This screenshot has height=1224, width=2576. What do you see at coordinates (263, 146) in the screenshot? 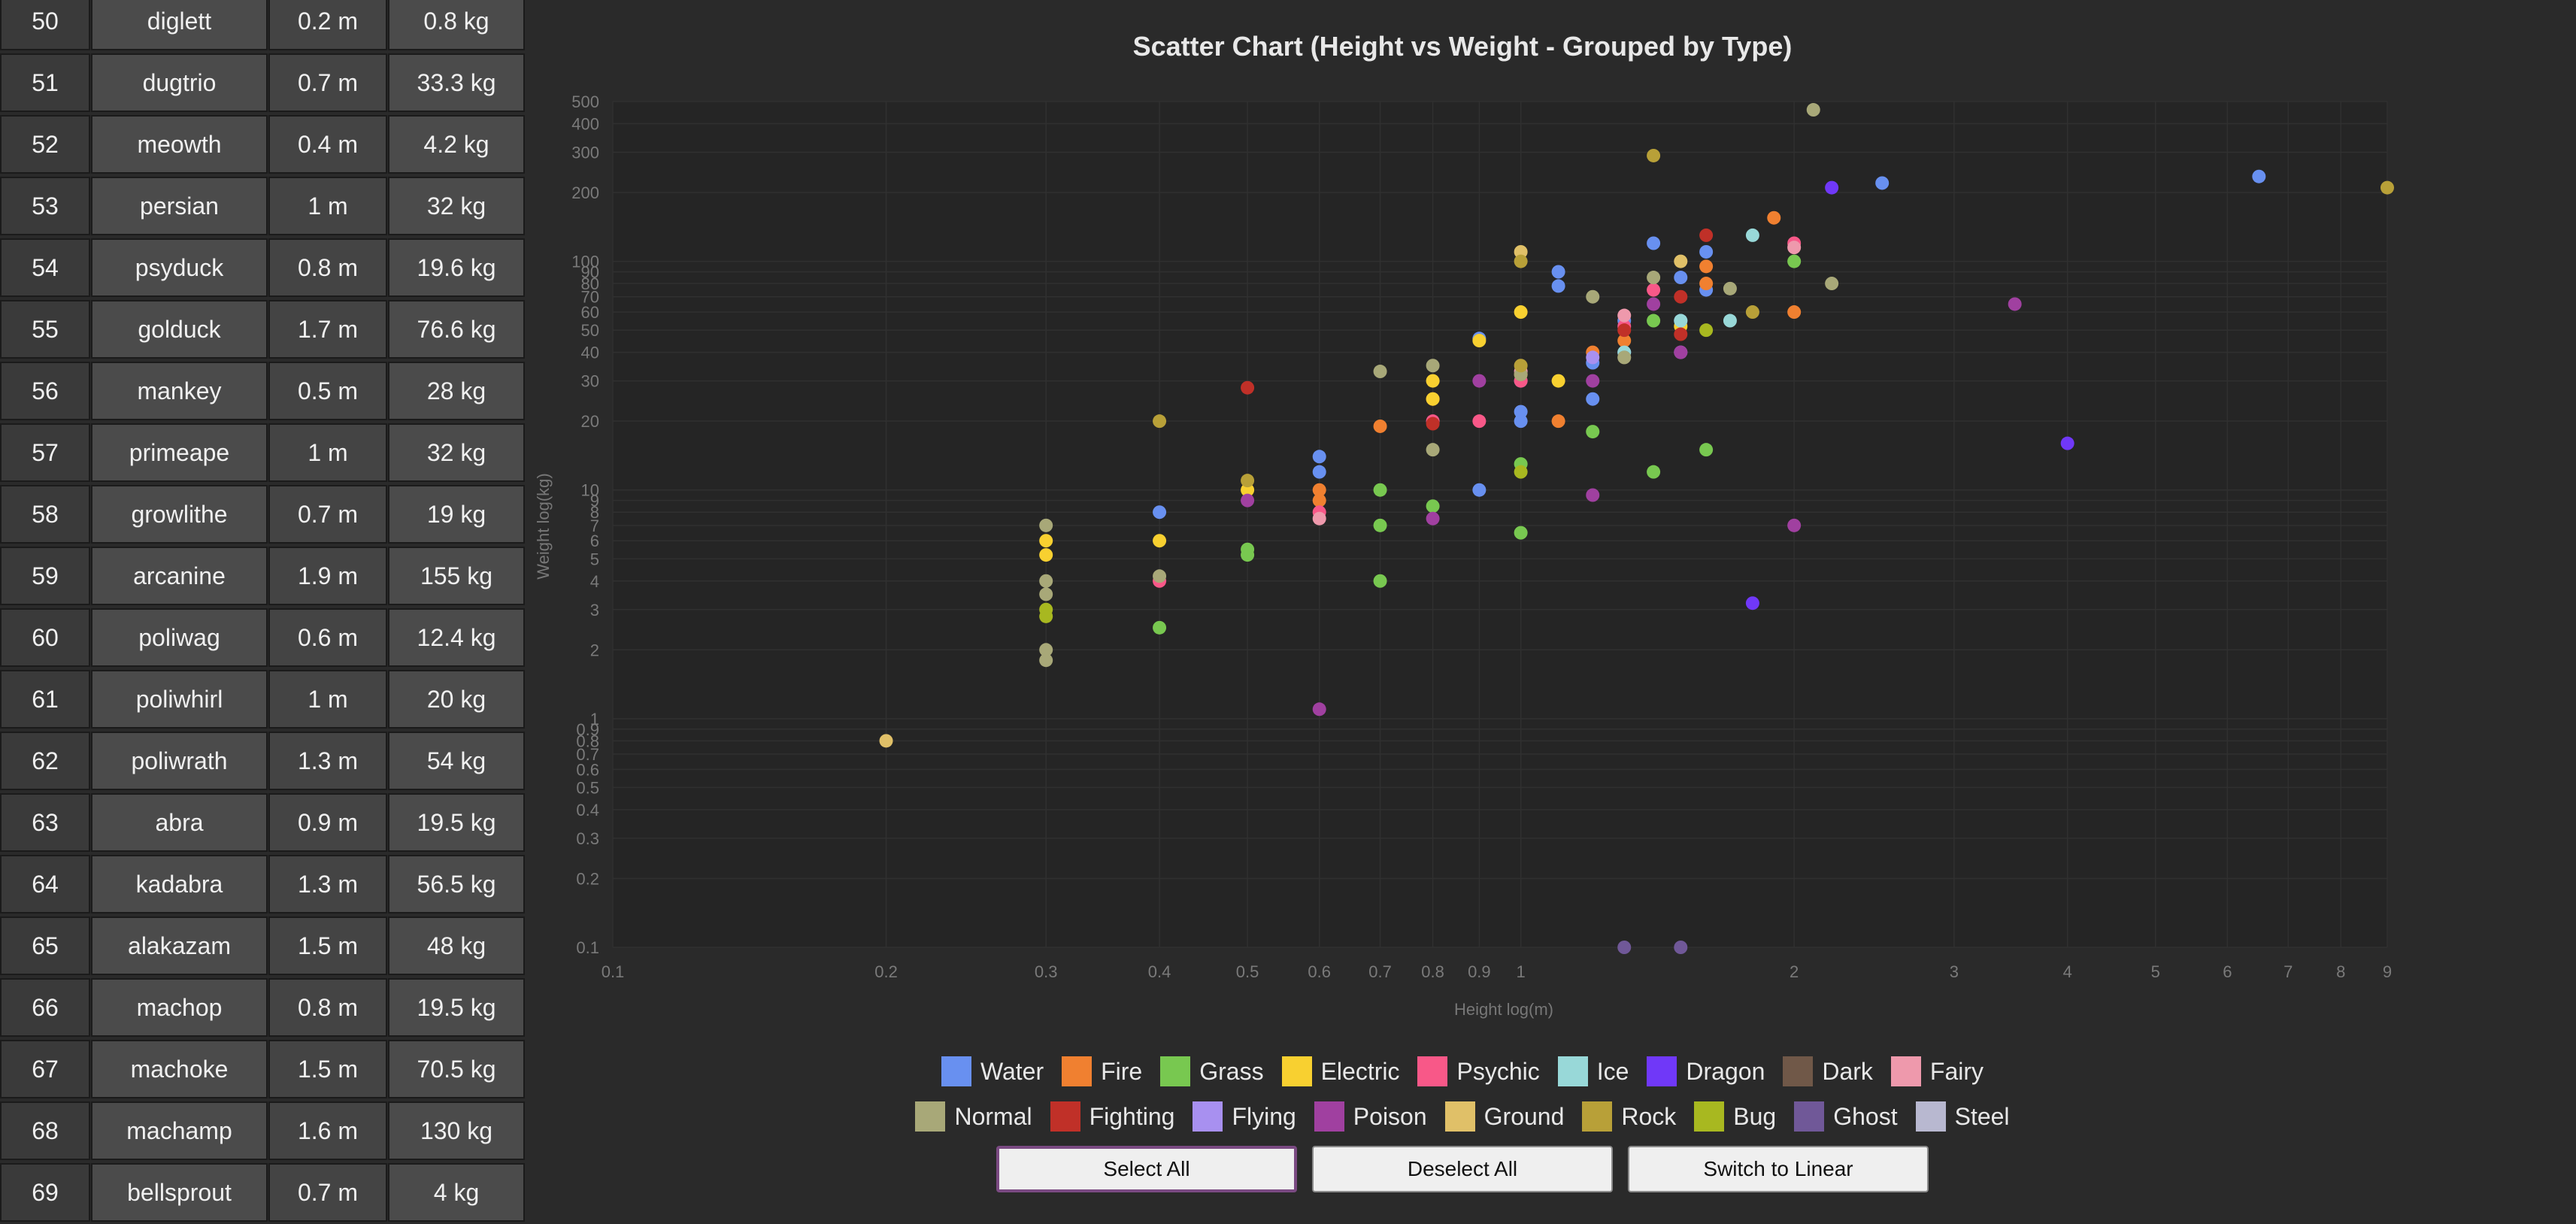
I see `table-row: 52 meowth 0.4 m 4.2 kg` at bounding box center [263, 146].